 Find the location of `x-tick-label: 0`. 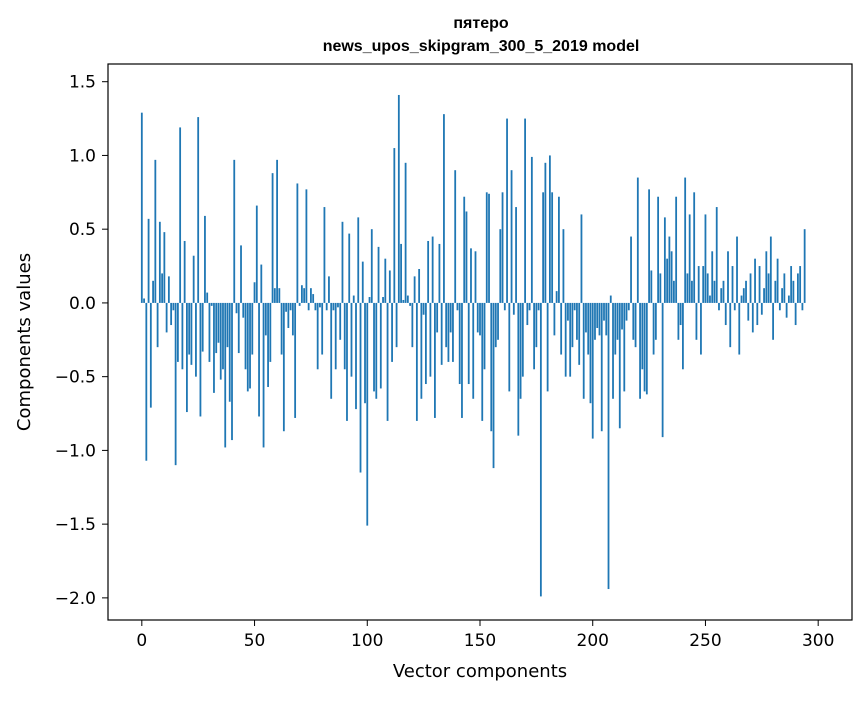

x-tick-label: 0 is located at coordinates (141, 641).